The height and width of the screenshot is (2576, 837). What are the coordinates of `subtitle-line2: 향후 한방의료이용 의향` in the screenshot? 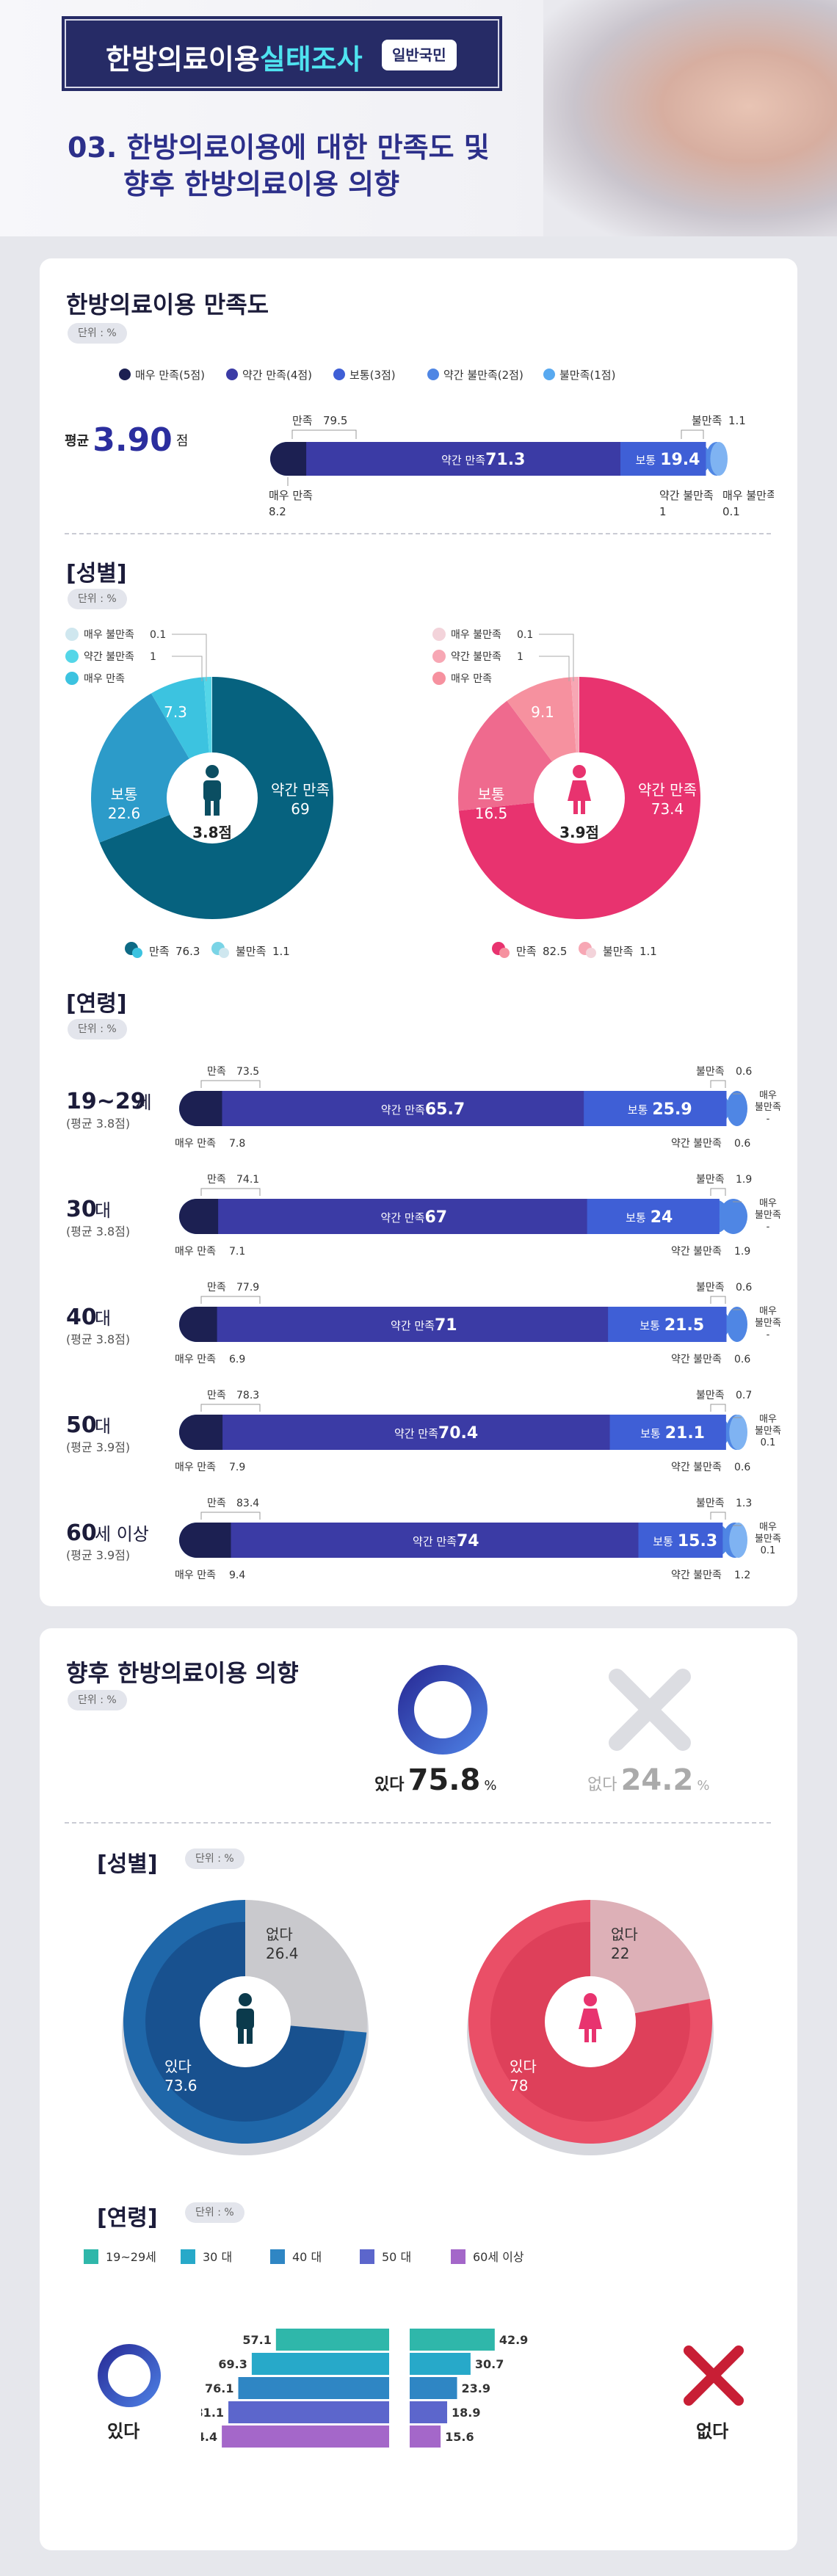 It's located at (261, 184).